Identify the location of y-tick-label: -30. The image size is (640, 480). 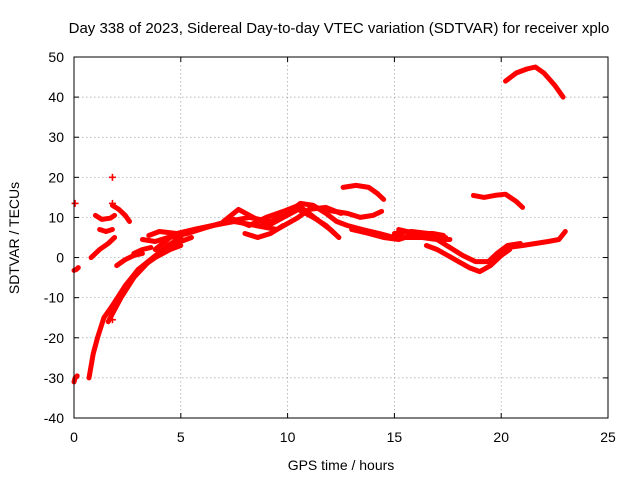
(54, 378).